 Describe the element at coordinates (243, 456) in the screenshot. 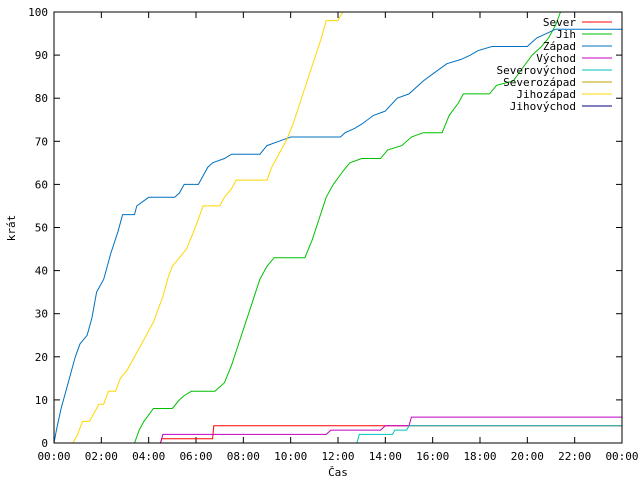

I see `x-tick-label: 08:00` at that location.